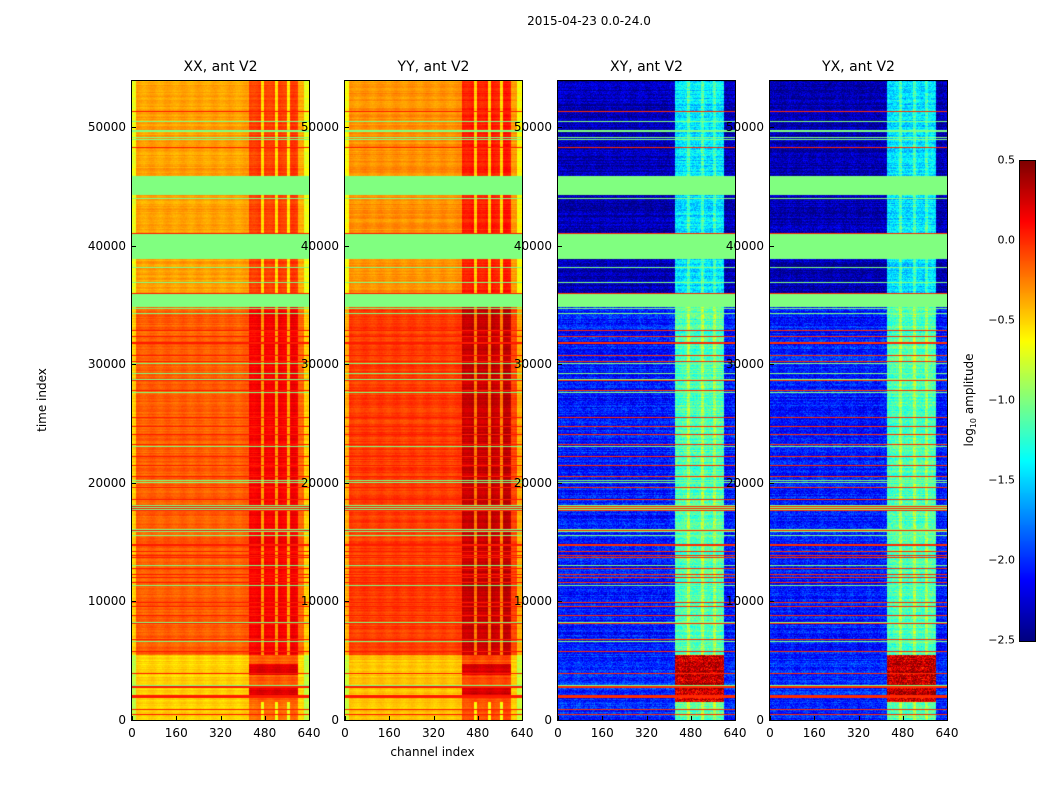 This screenshot has height=800, width=1050. Describe the element at coordinates (646, 67) in the screenshot. I see `panel-title: XY, ant V2` at that location.